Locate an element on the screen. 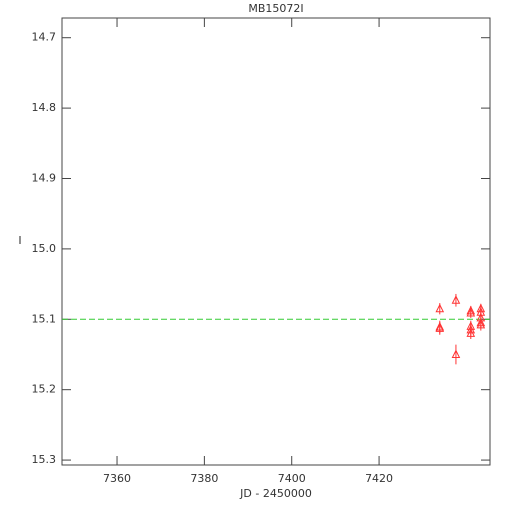 The height and width of the screenshot is (510, 510). x-tick-label: 7380 is located at coordinates (204, 478).